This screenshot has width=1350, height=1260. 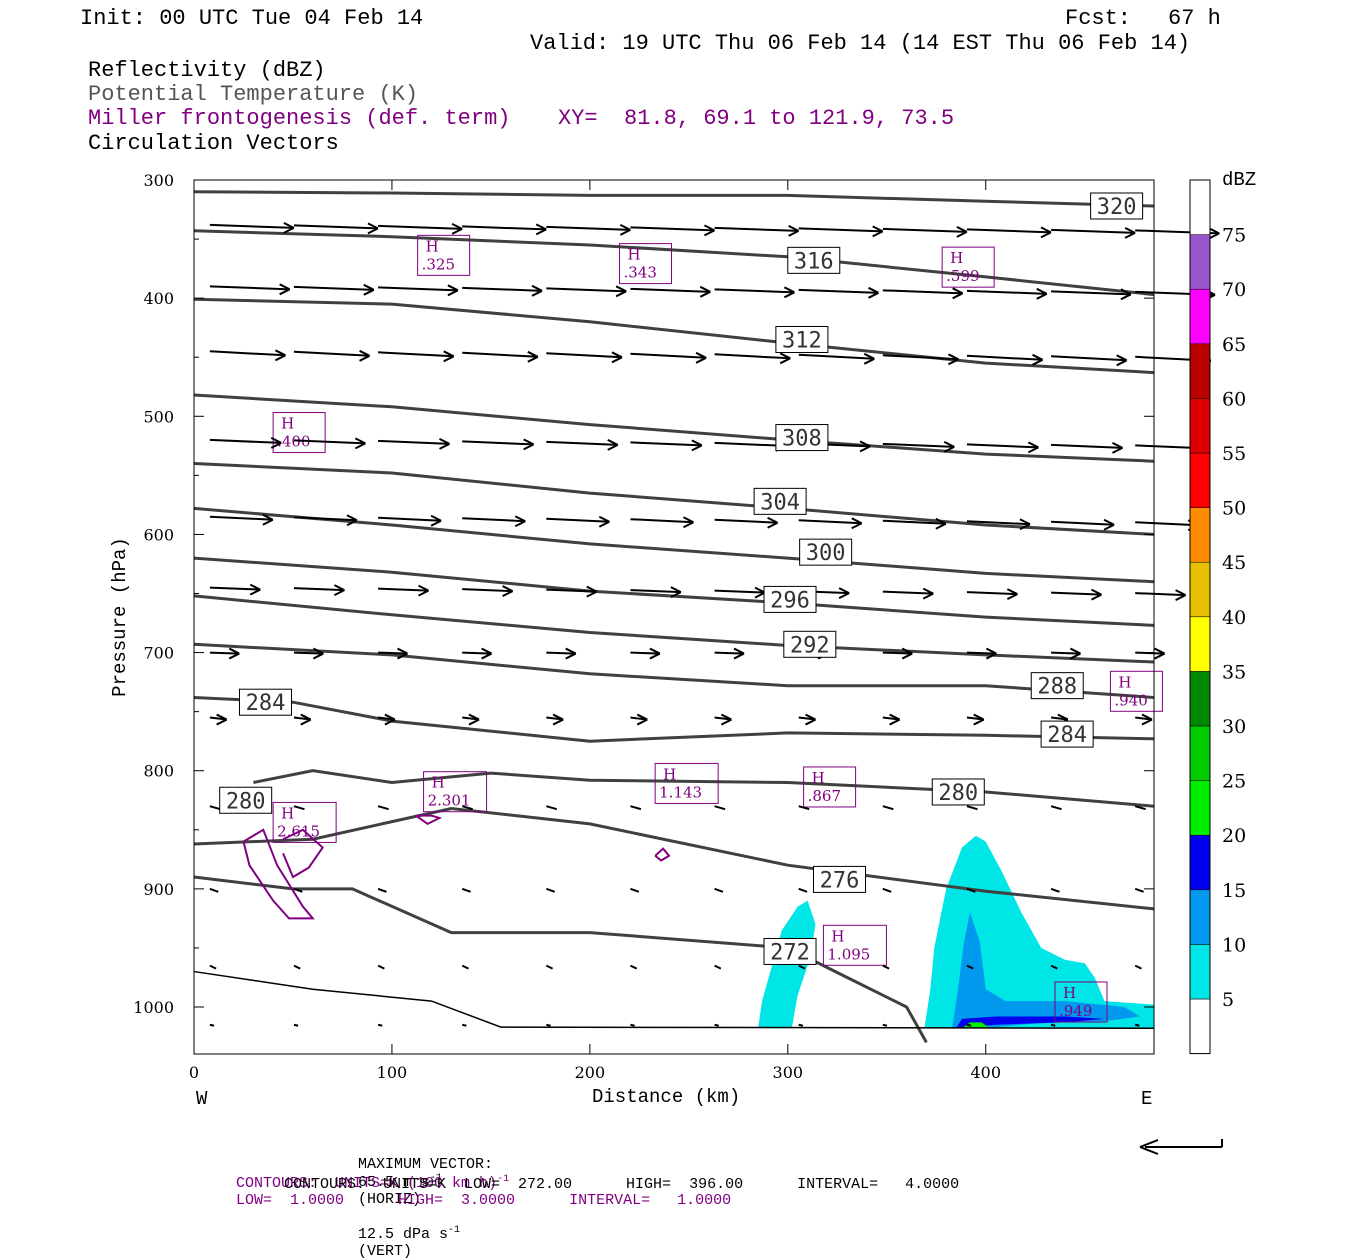 I want to click on theta-label-280-11: 280, so click(x=246, y=800).